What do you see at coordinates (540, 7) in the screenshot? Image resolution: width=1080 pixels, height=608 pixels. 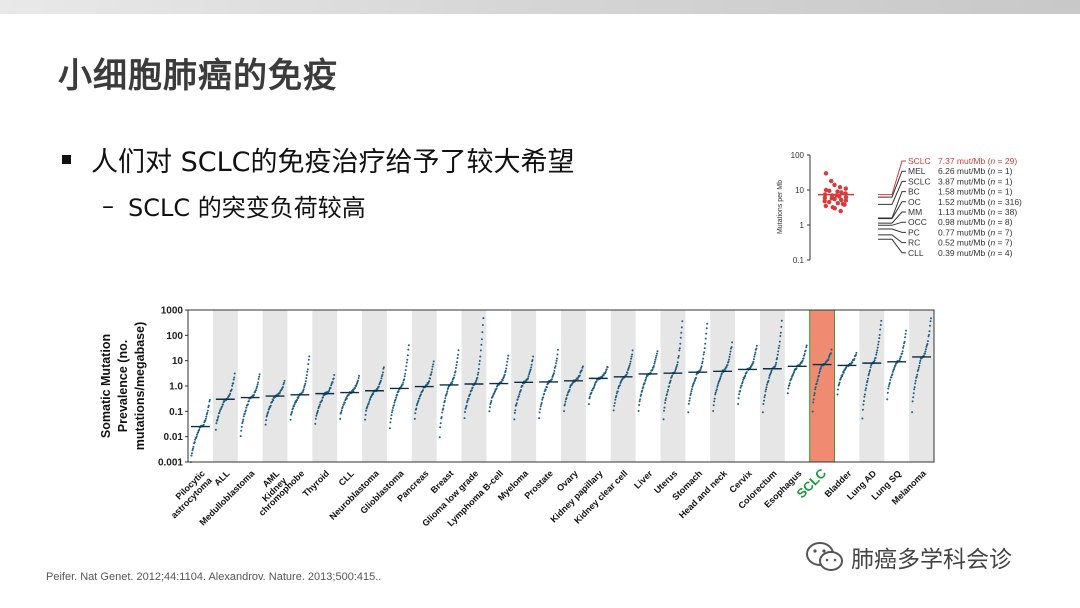 I see `top-gradient-bar` at bounding box center [540, 7].